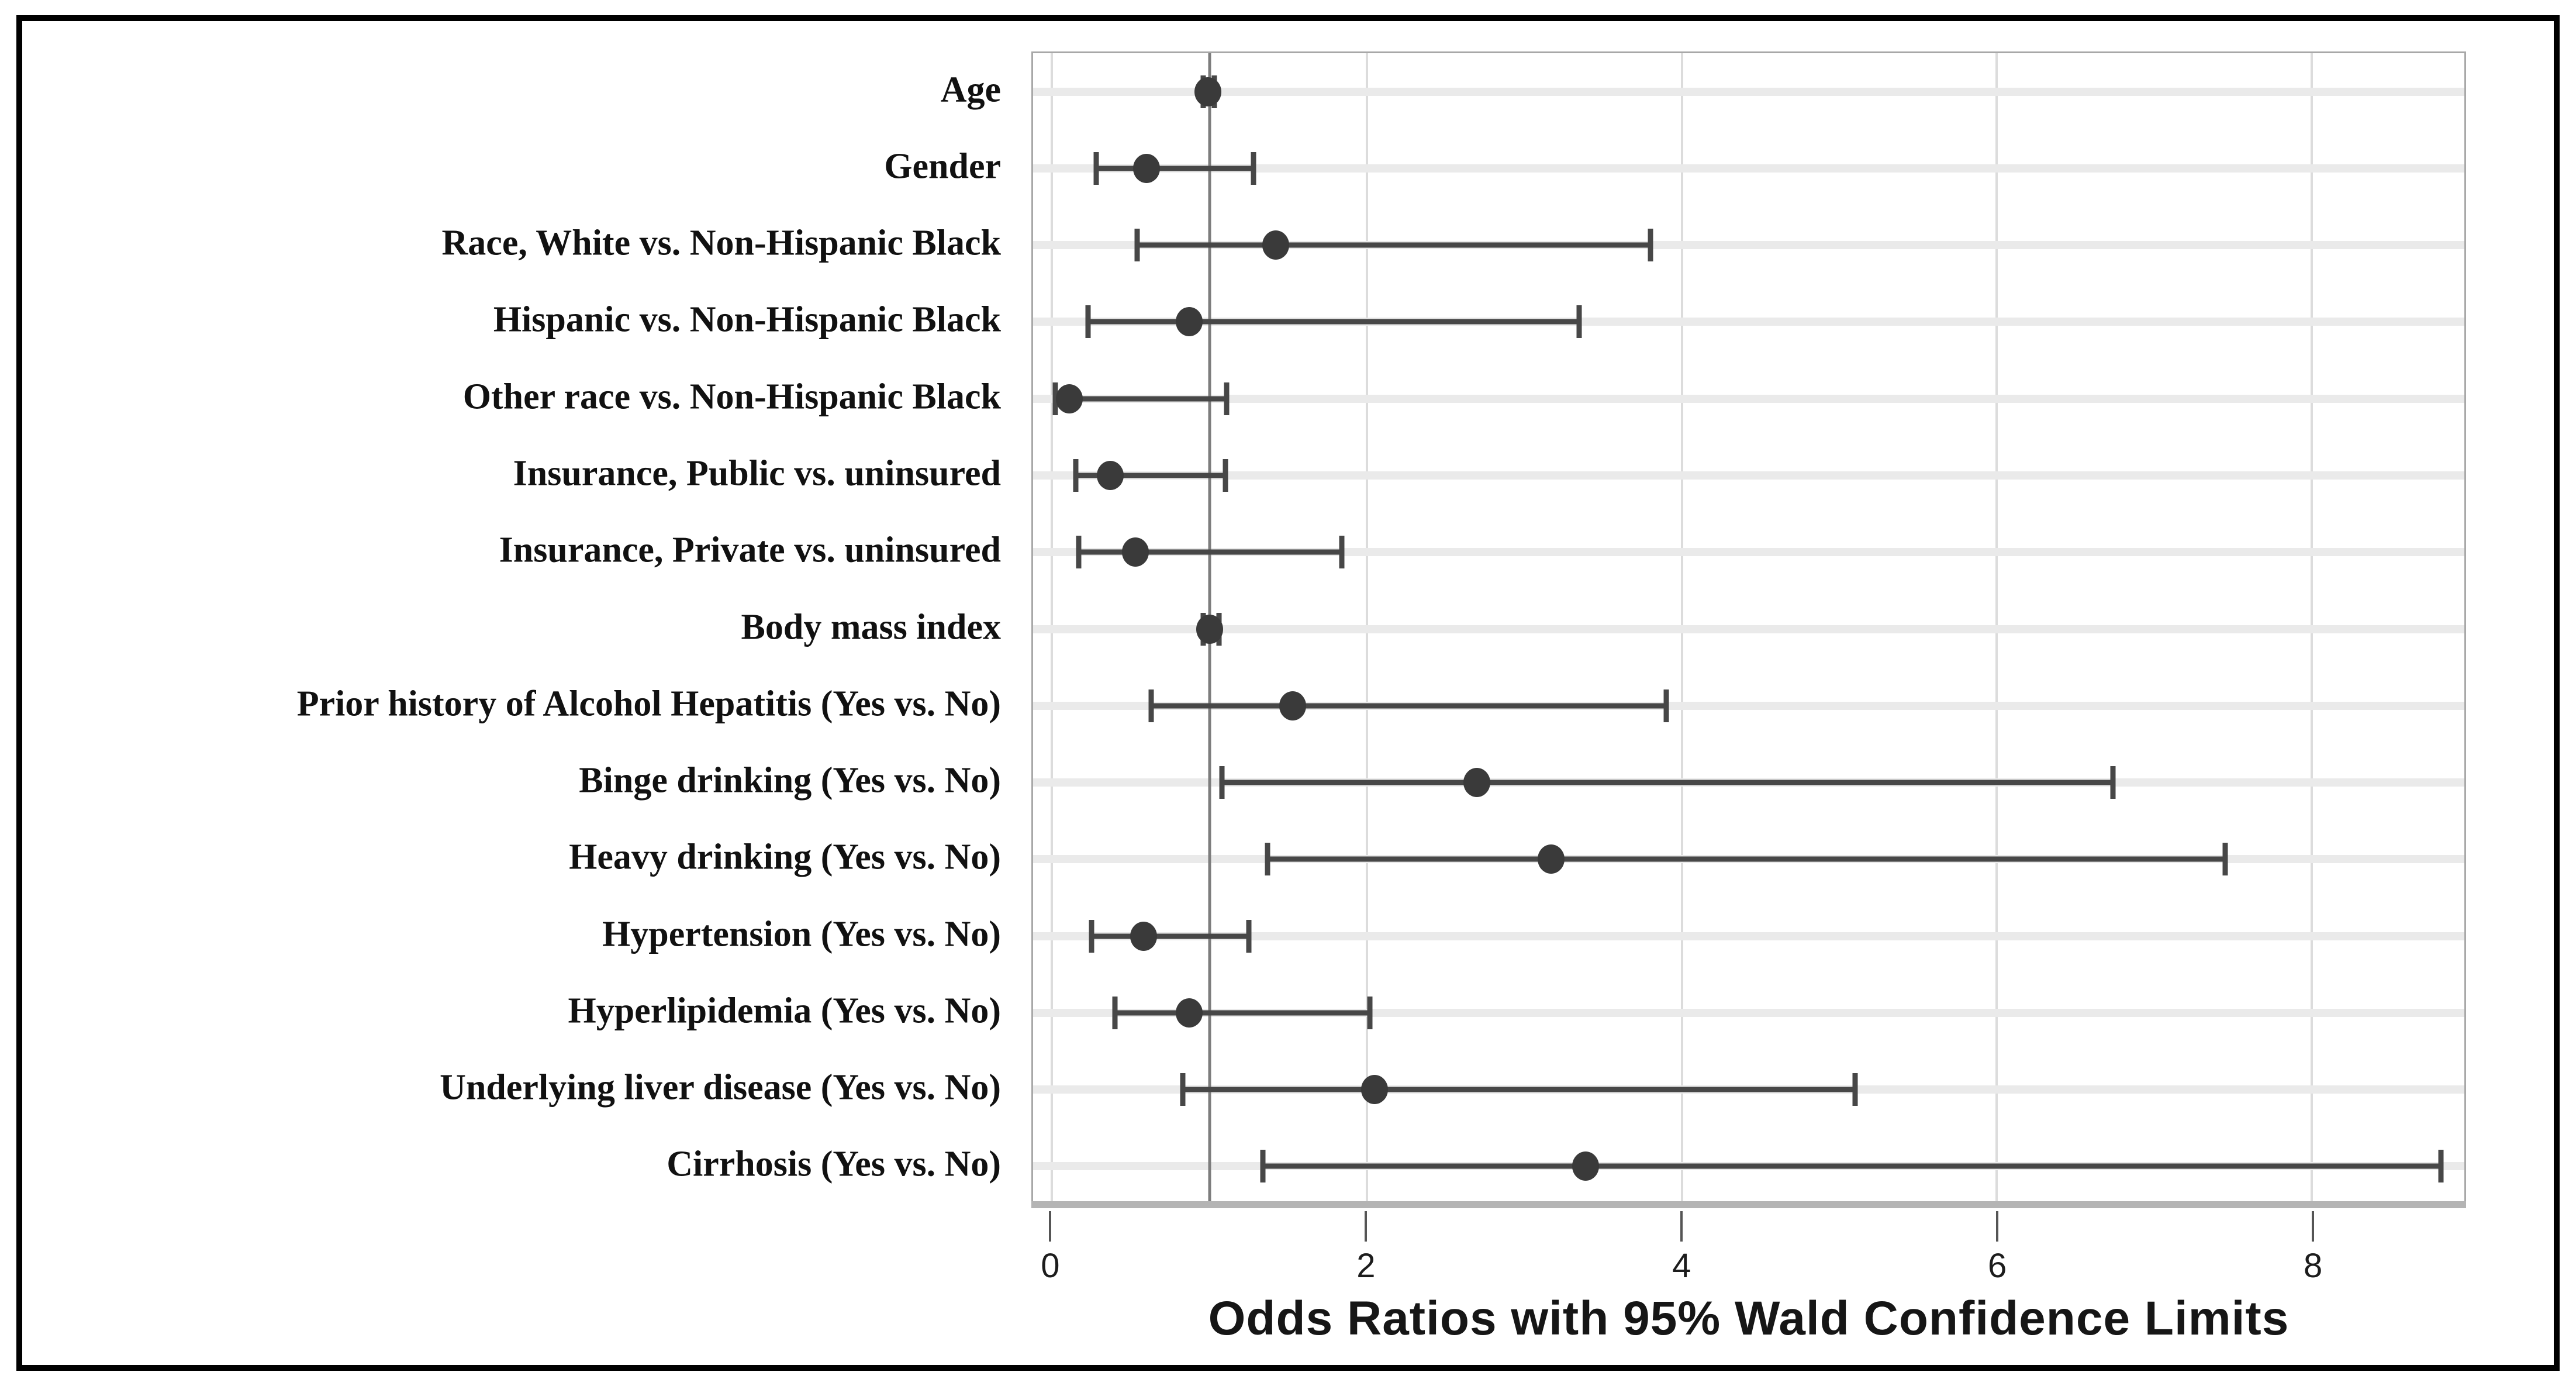 This screenshot has width=2576, height=1386. I want to click on x-tick-label: 4, so click(1681, 1266).